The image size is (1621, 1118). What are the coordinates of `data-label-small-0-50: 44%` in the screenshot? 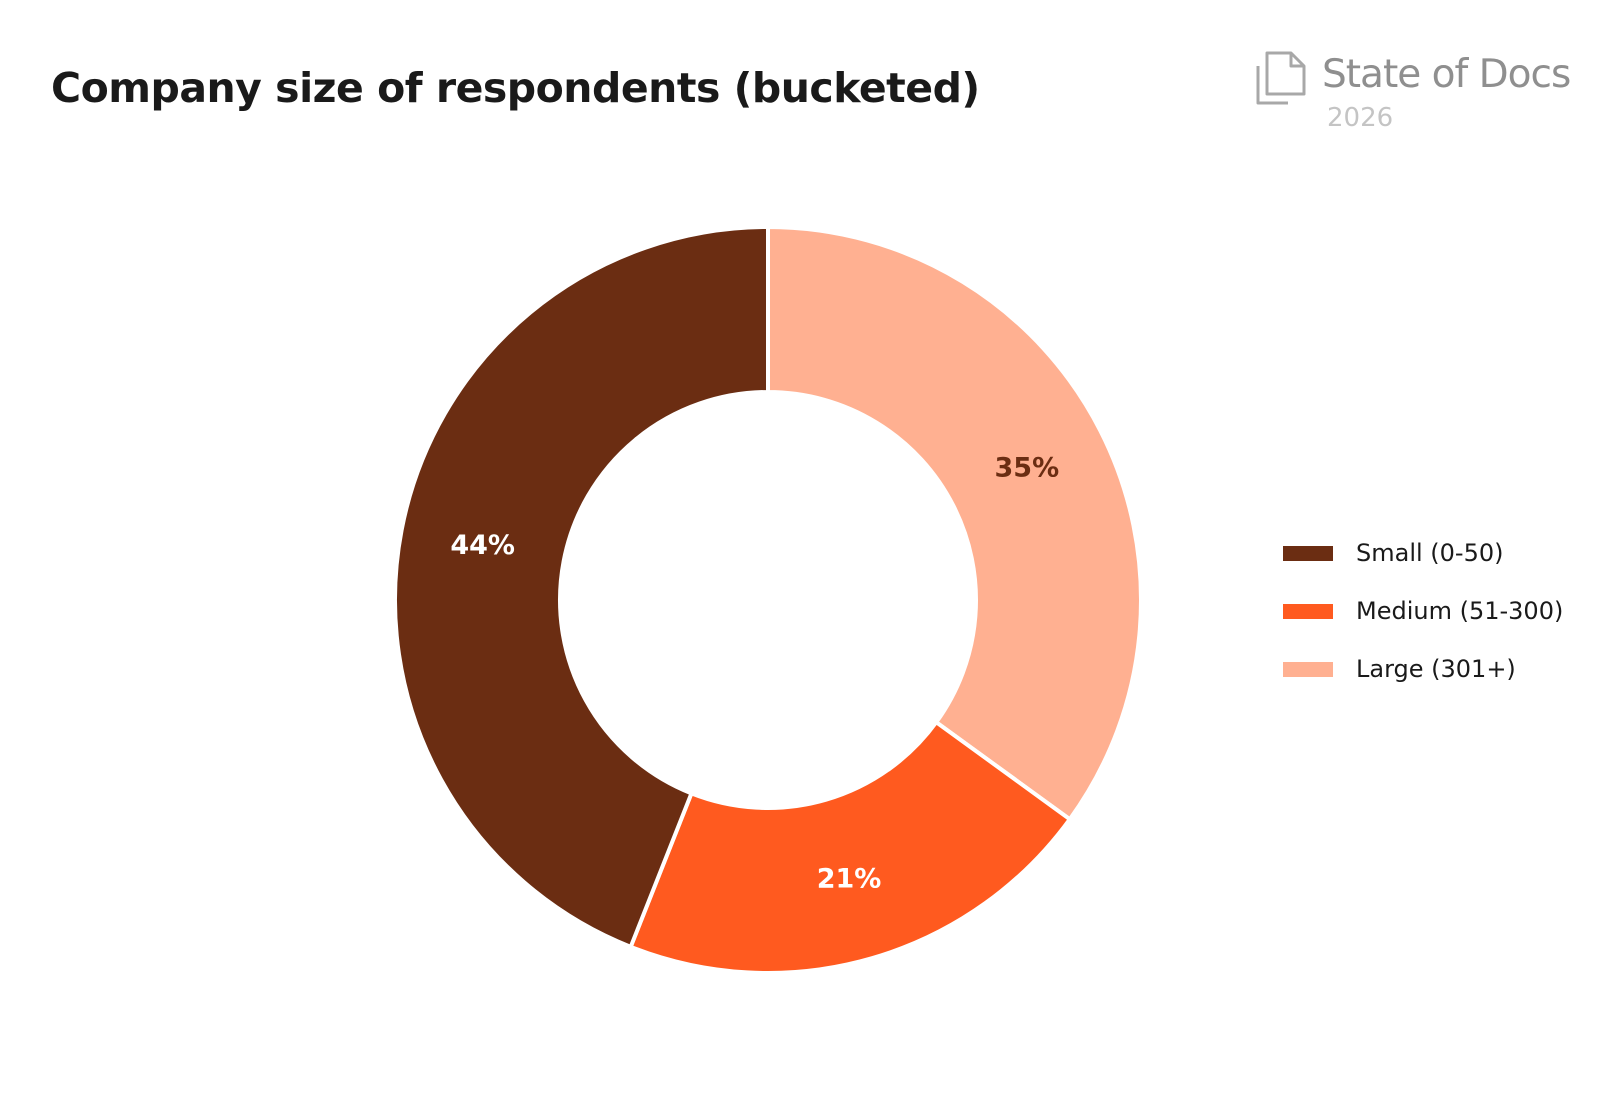 It's located at (482, 545).